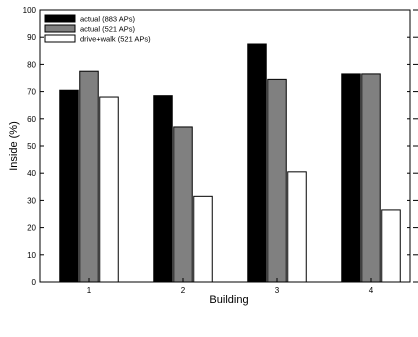  Describe the element at coordinates (230, 286) in the screenshot. I see `x-axis: 1 2 3 4` at that location.